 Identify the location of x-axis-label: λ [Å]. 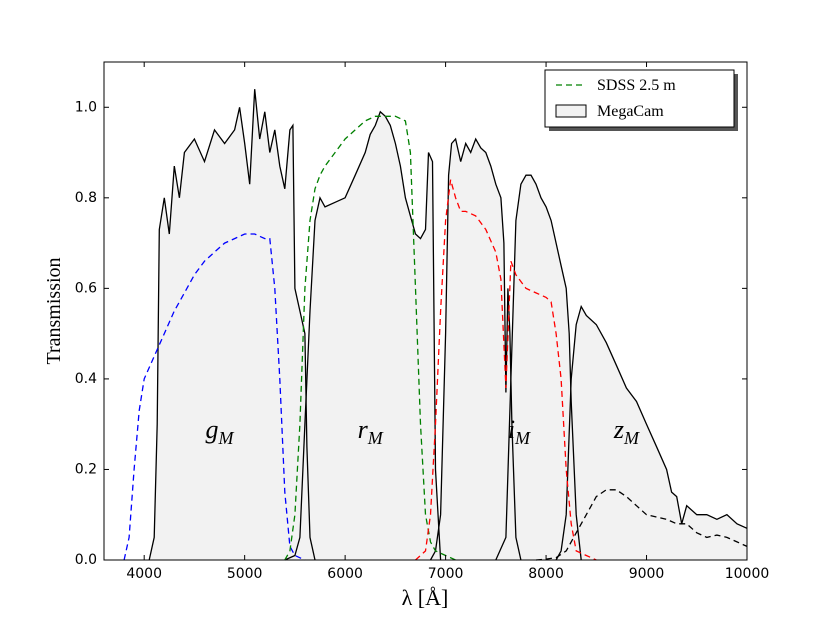
(425, 597).